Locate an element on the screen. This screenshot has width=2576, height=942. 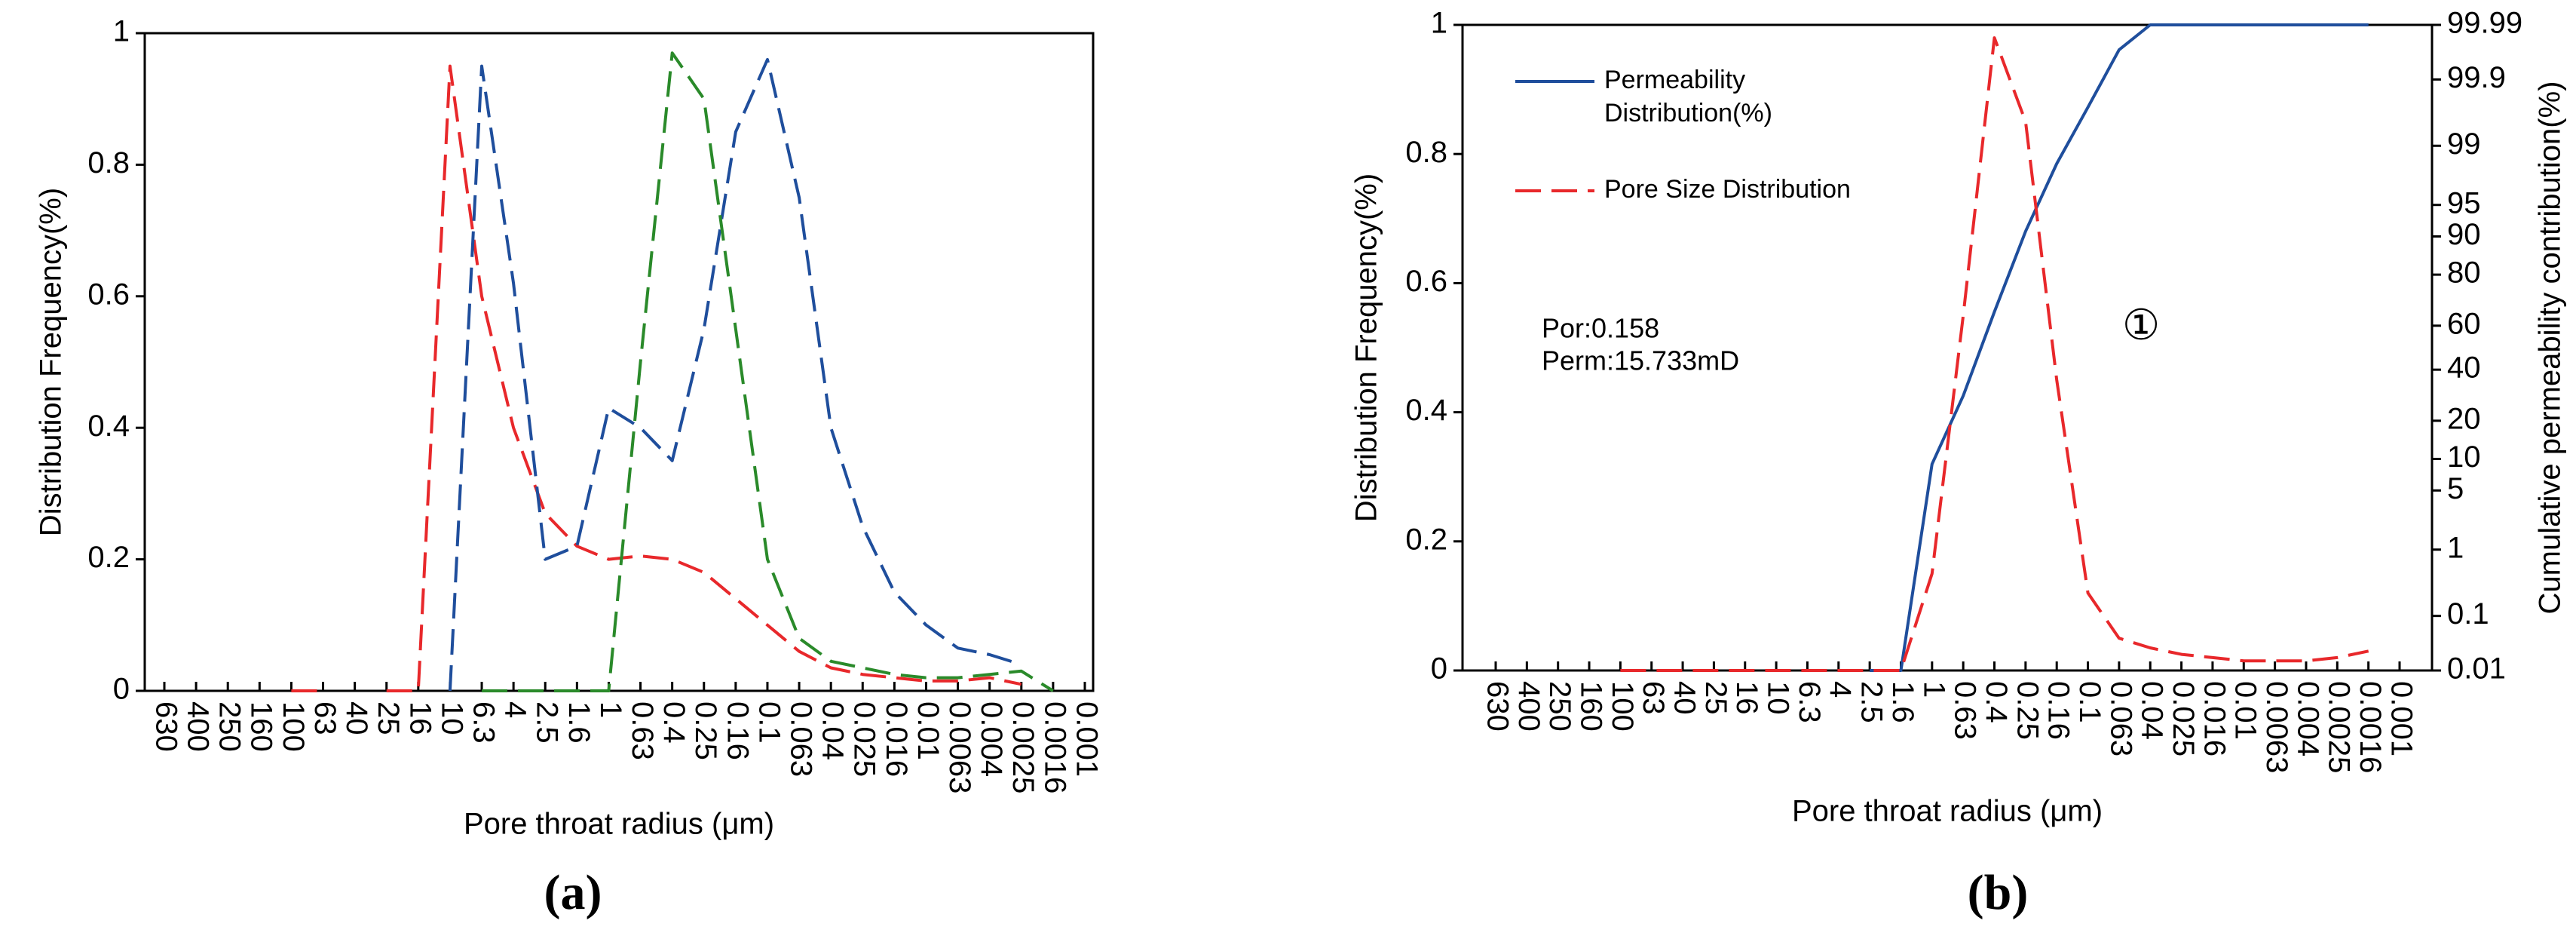
annotation: Perm:15.733mD is located at coordinates (1640, 360).